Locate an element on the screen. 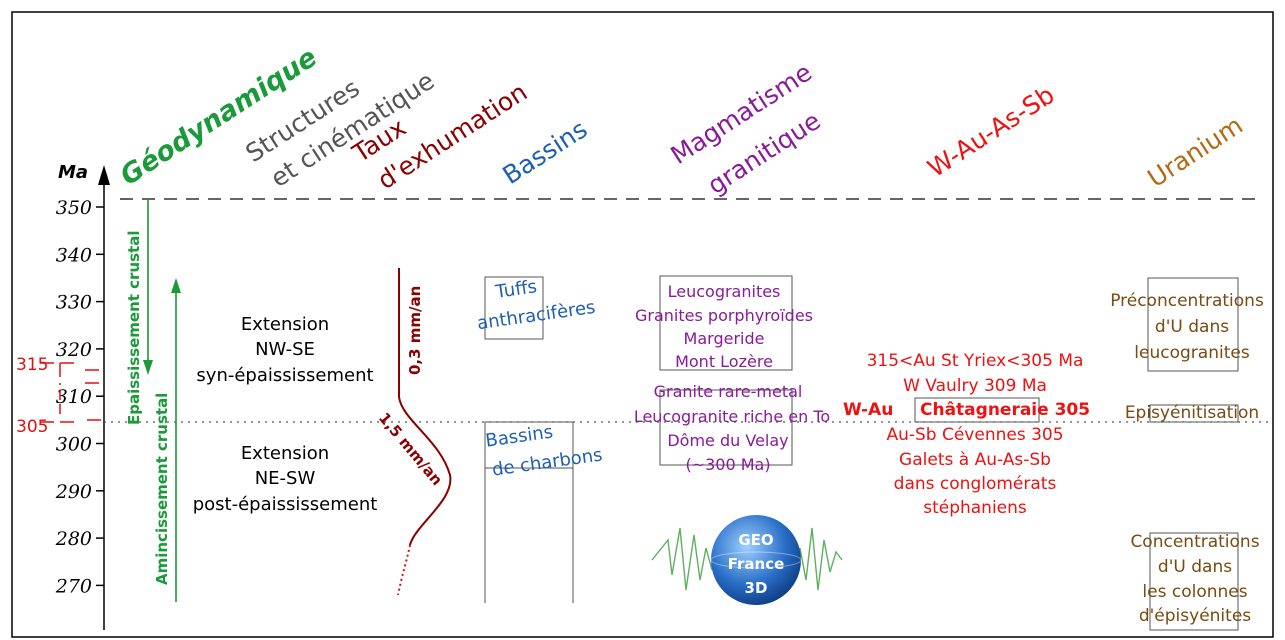  wau-line5: dans conglomérats is located at coordinates (975, 484).